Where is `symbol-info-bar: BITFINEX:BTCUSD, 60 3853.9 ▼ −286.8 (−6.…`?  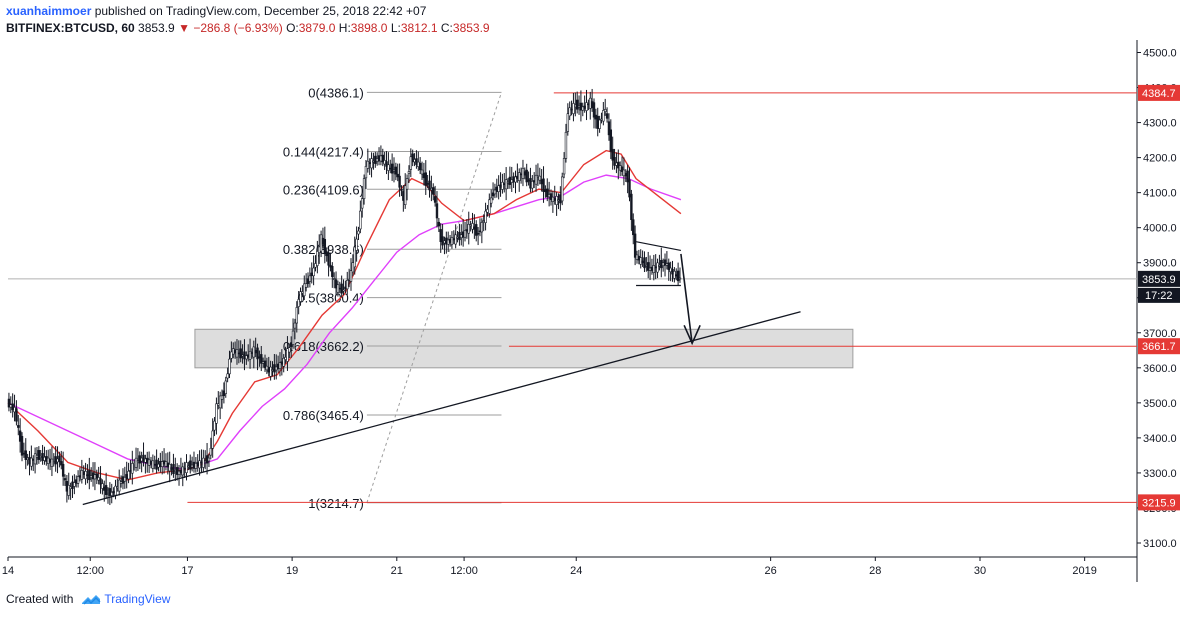 symbol-info-bar: BITFINEX:BTCUSD, 60 3853.9 ▼ −286.8 (−6.… is located at coordinates (248, 28).